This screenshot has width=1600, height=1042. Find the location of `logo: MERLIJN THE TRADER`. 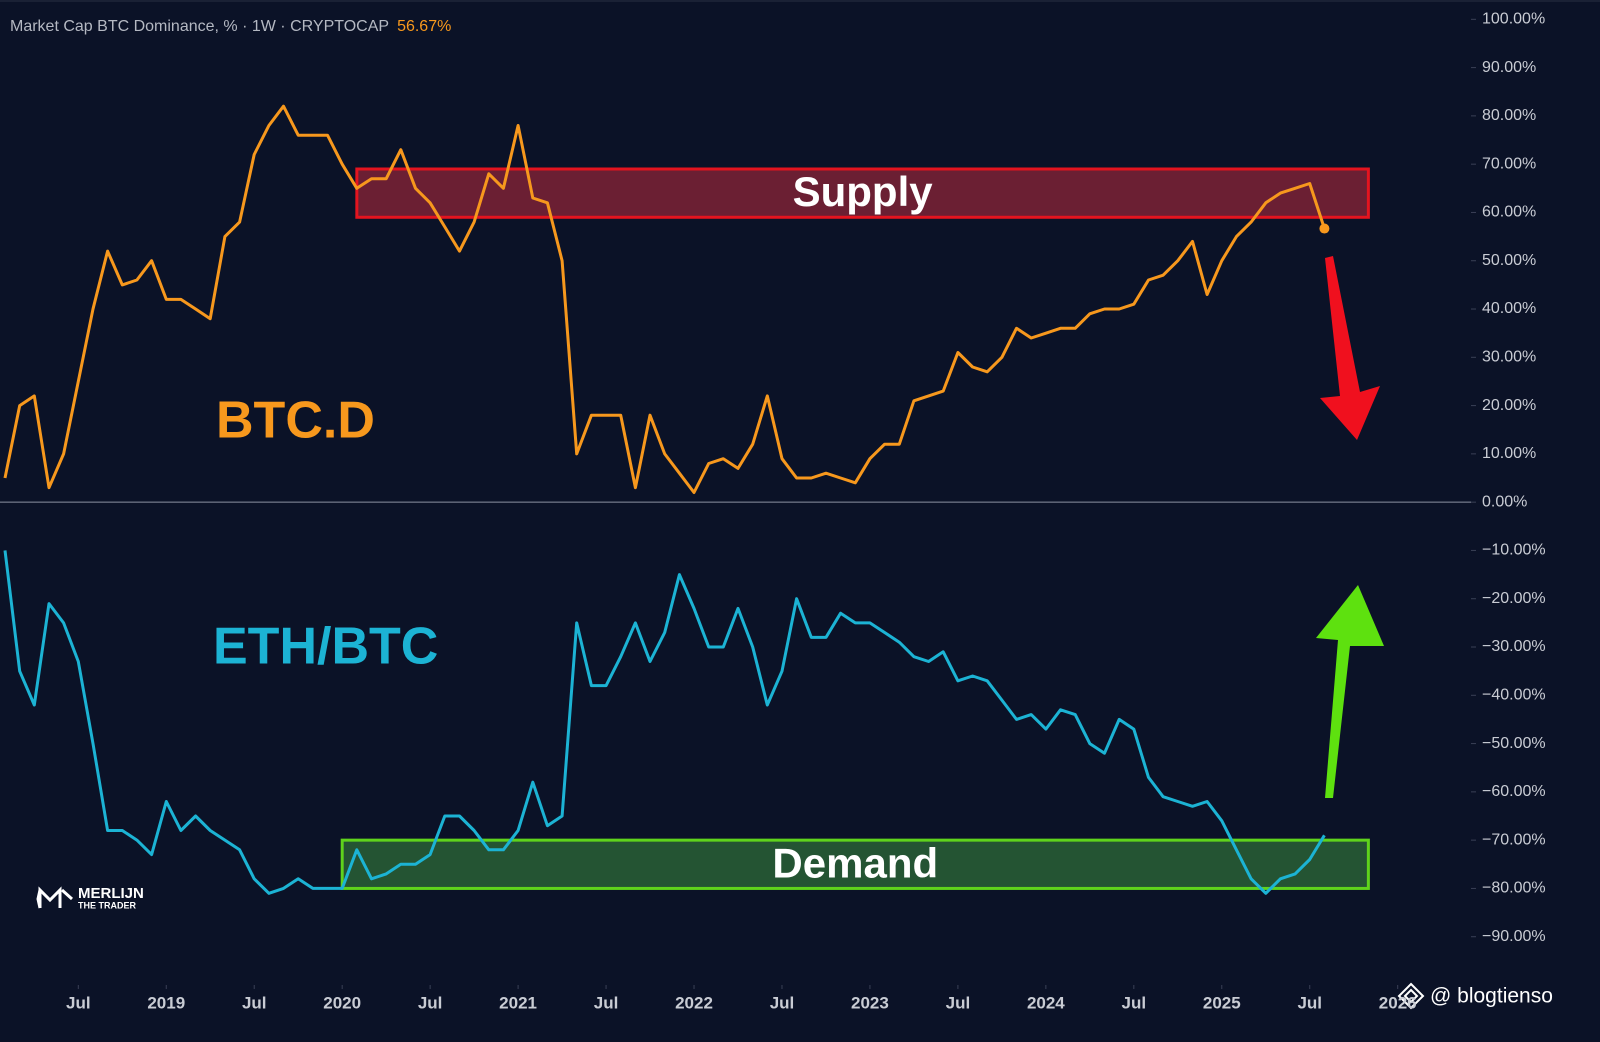

logo: MERLIJN THE TRADER is located at coordinates (90, 897).